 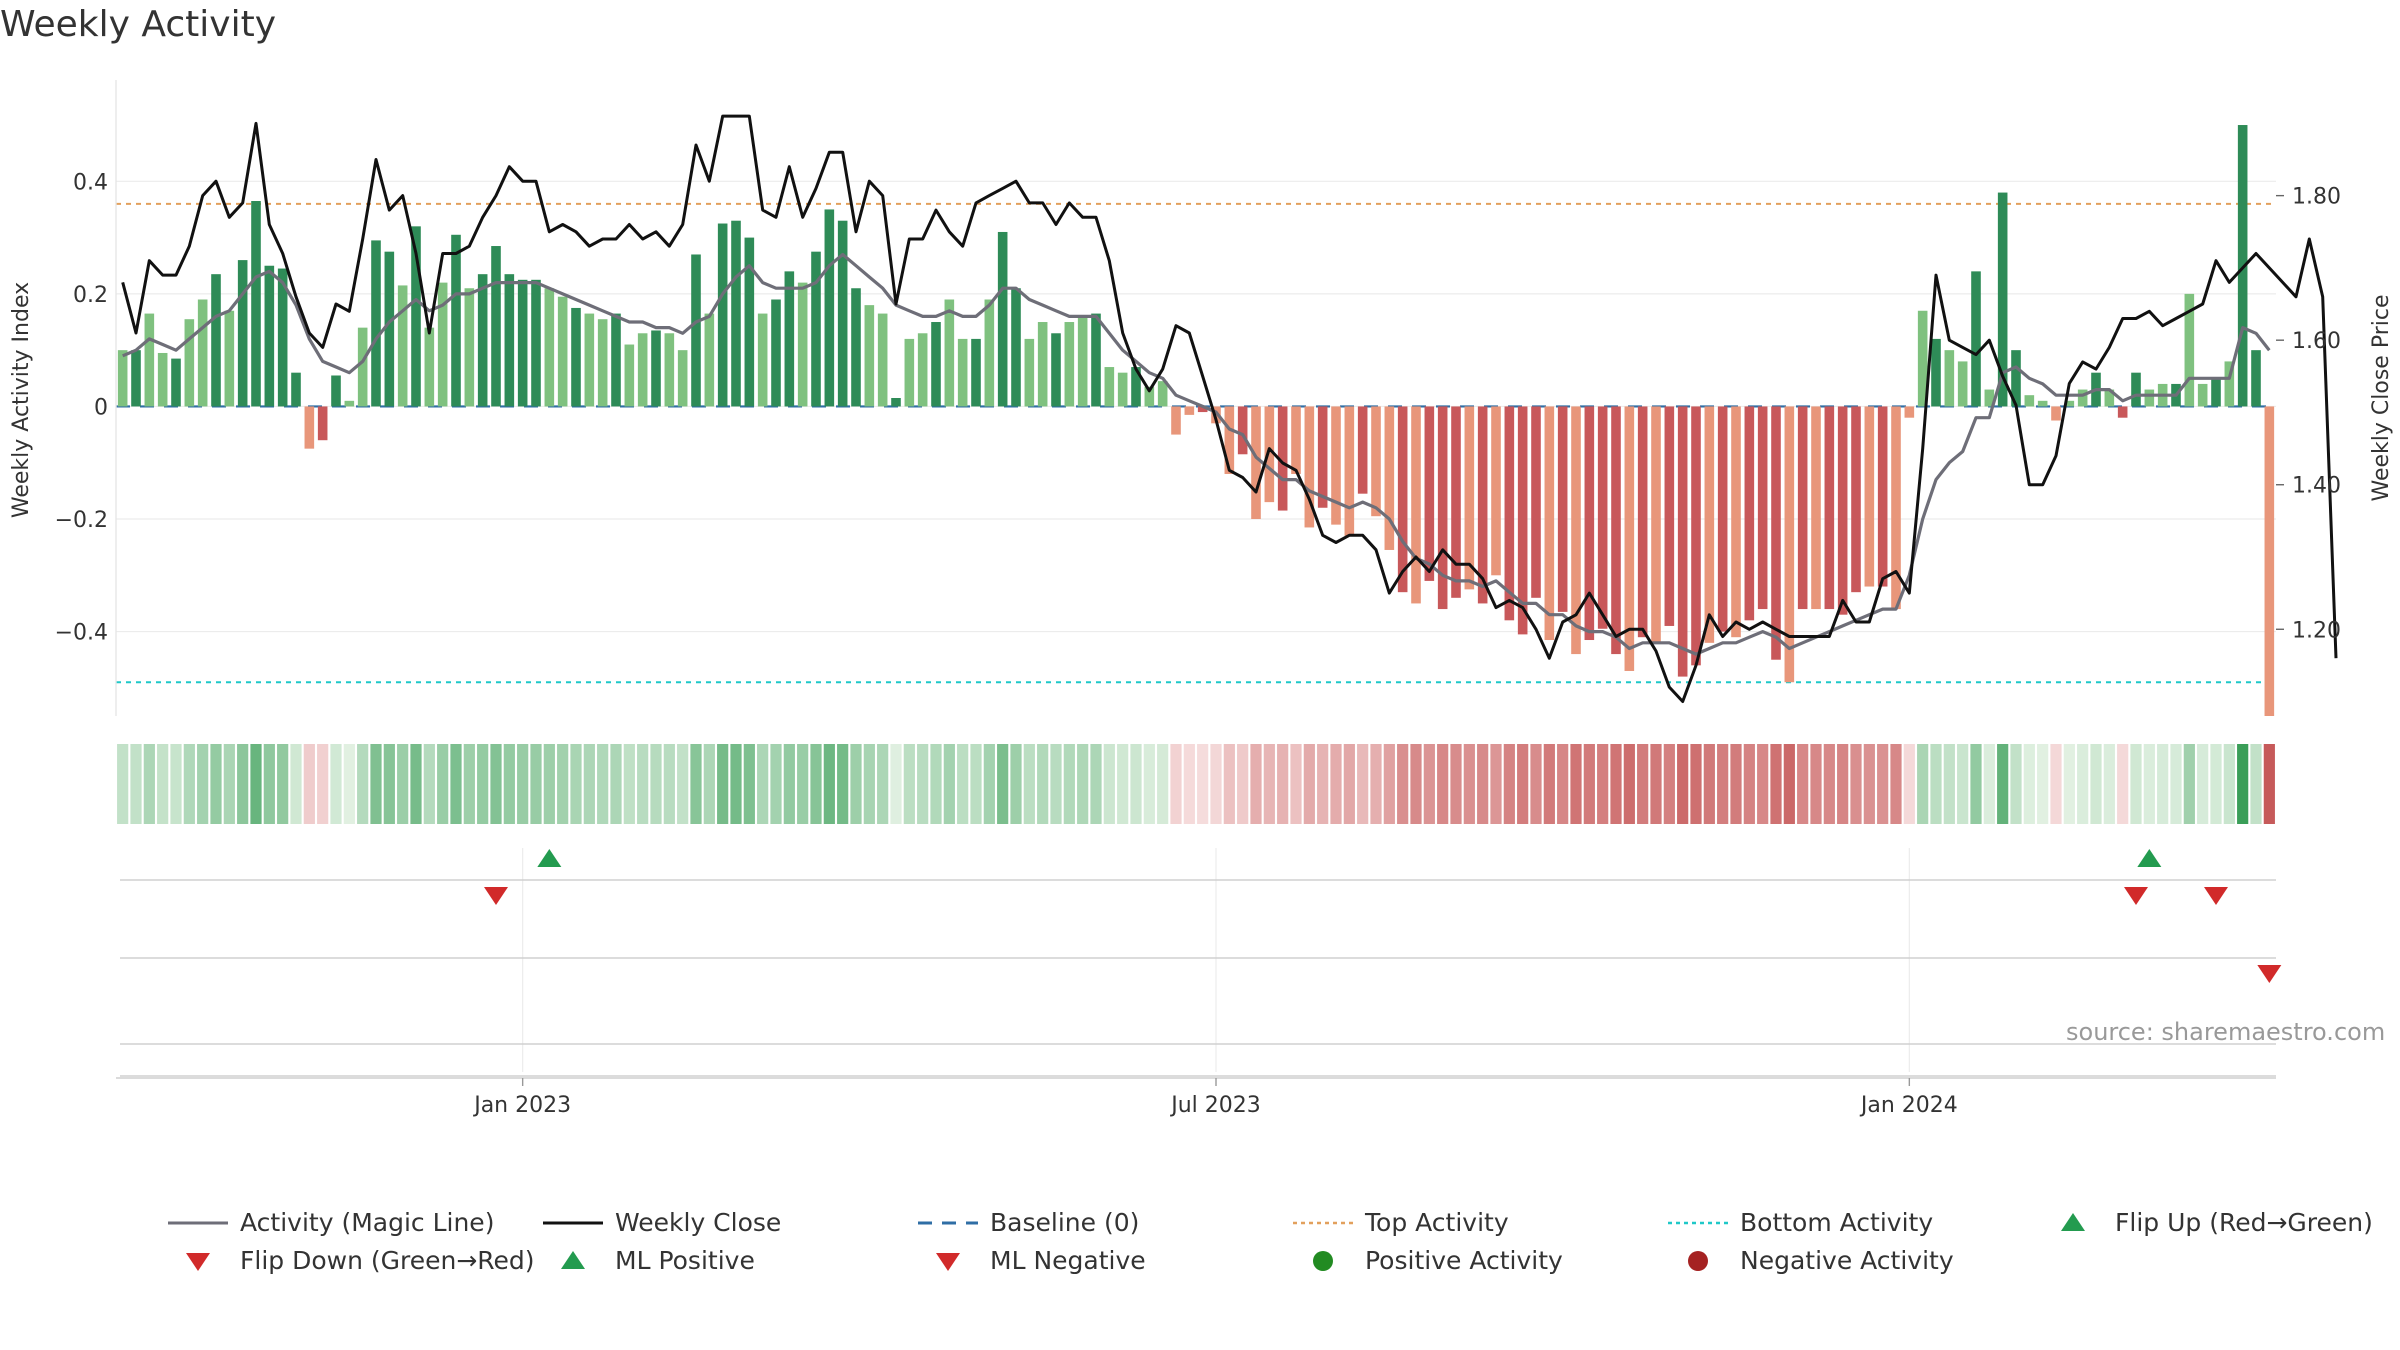 What do you see at coordinates (1800, 1222) in the screenshot?
I see `legend-item-bottom-activity: Bottom Activity` at bounding box center [1800, 1222].